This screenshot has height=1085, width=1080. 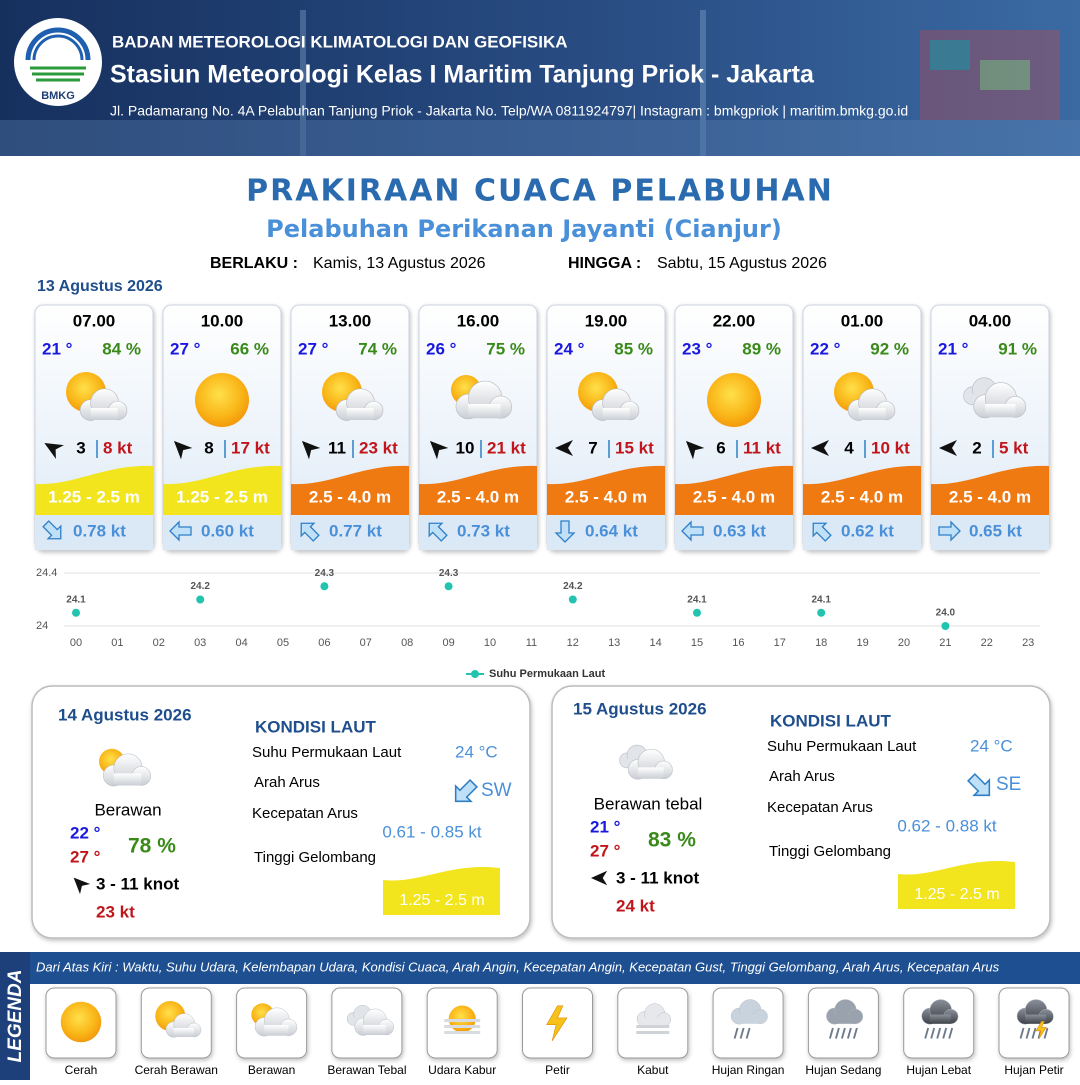 What do you see at coordinates (976, 447) in the screenshot?
I see `wind-speed: 2` at bounding box center [976, 447].